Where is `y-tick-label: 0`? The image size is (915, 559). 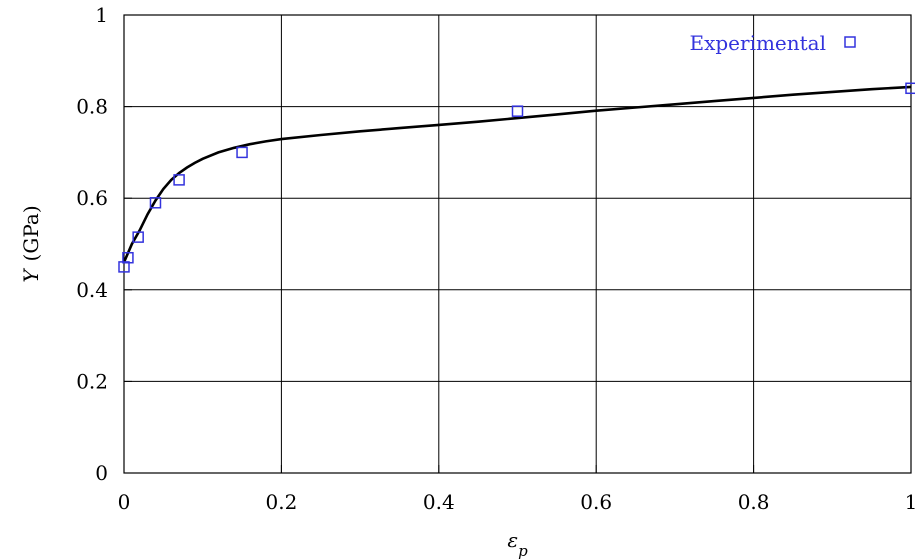
y-tick-label: 0 is located at coordinates (101, 473).